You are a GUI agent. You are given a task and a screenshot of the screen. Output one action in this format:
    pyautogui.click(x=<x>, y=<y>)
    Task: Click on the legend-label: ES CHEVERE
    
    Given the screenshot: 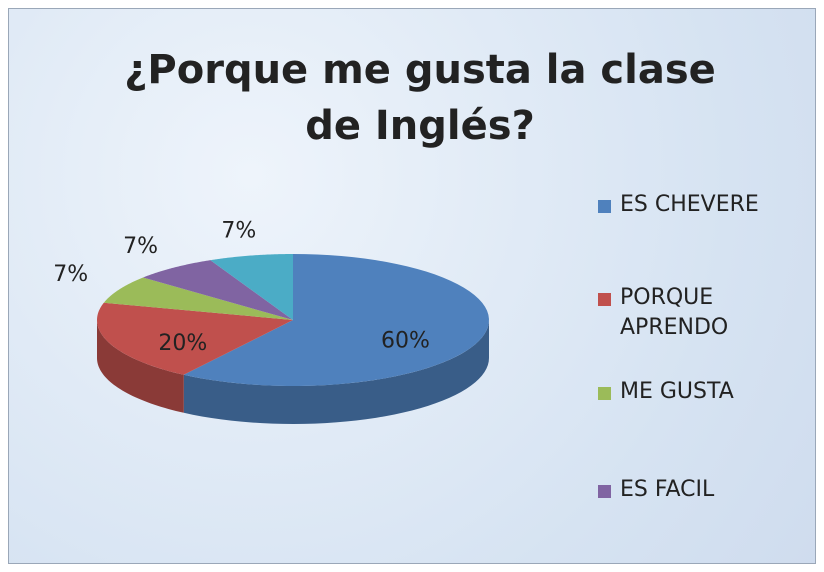 What is the action you would take?
    pyautogui.click(x=689, y=204)
    